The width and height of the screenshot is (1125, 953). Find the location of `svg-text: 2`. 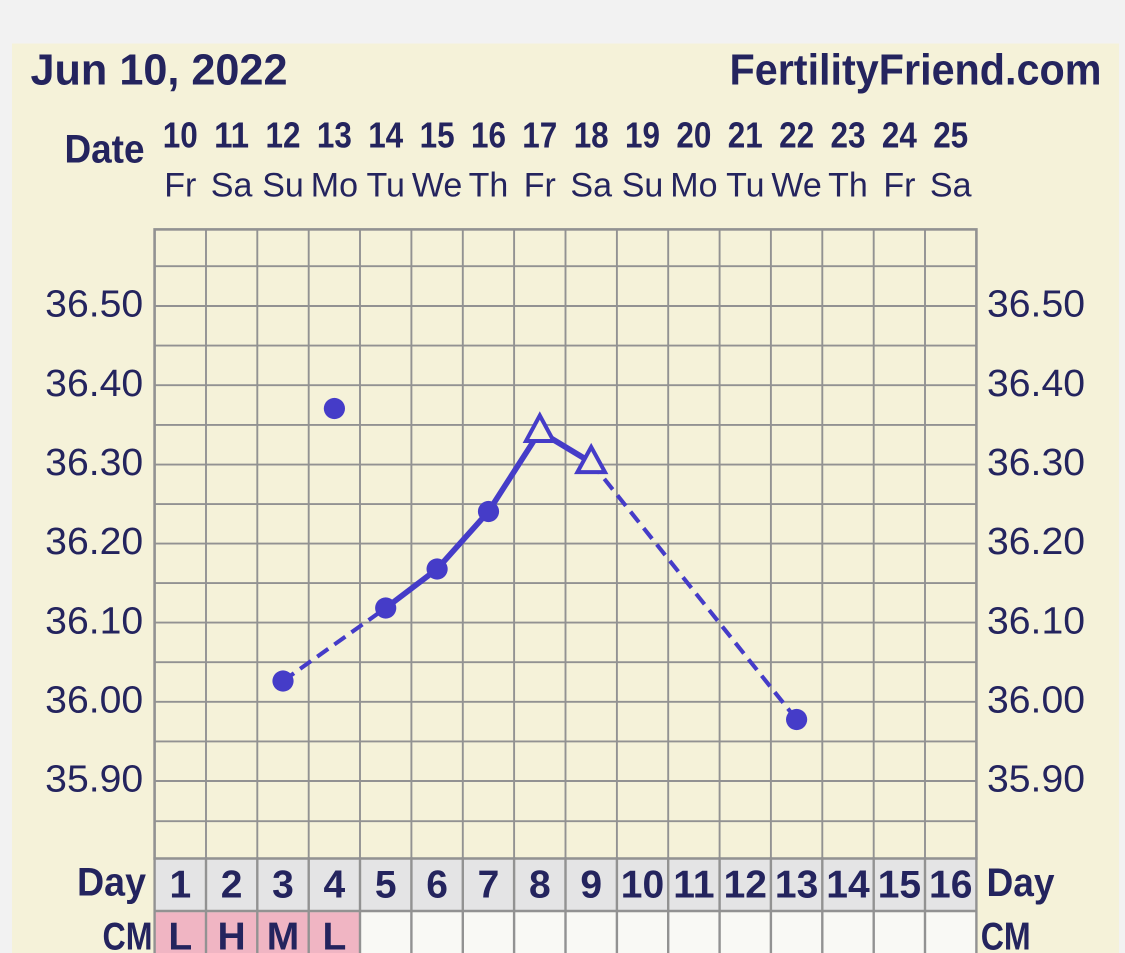

svg-text: 2 is located at coordinates (232, 885).